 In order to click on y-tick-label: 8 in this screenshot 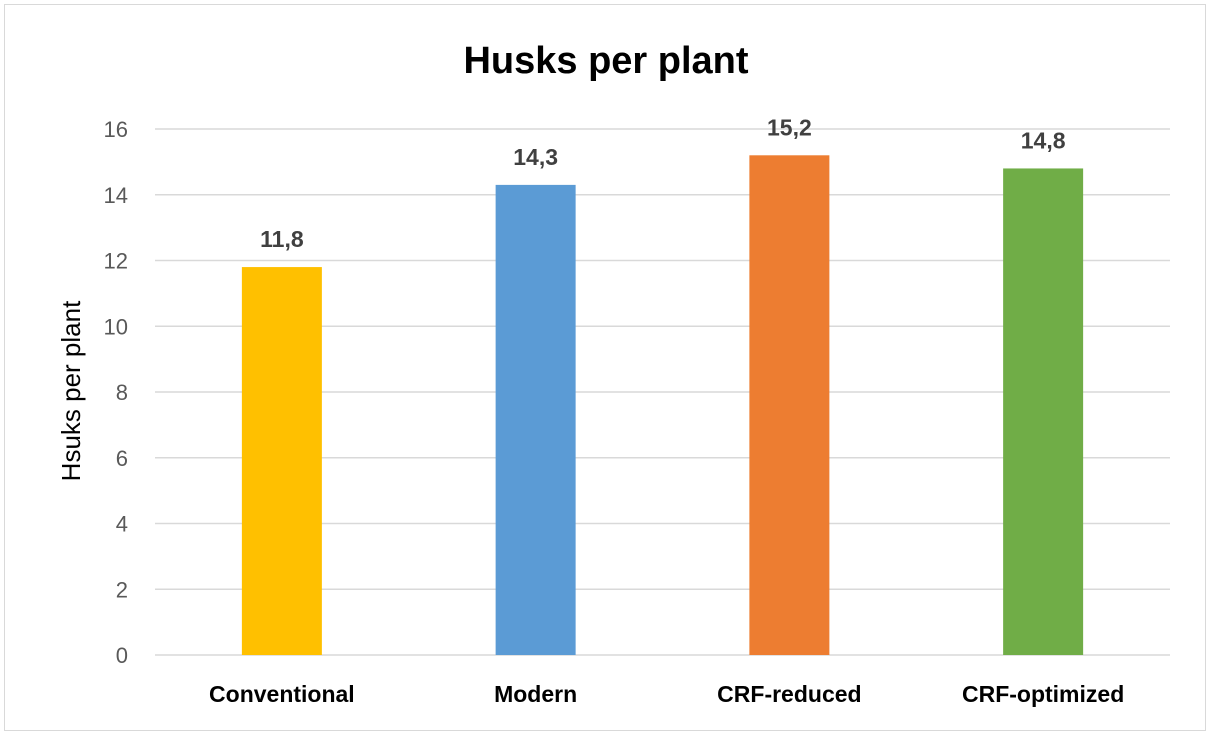, I will do `click(122, 392)`.